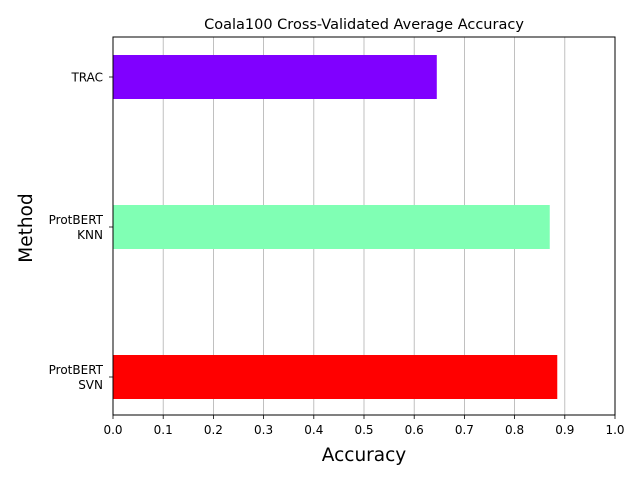 This screenshot has height=480, width=640. I want to click on x-axis-ticks: 0.0 0.1 0.2 0.3 0.4 0.5 0.6 0.7 0.8 0.9 1.0, so click(364, 426).